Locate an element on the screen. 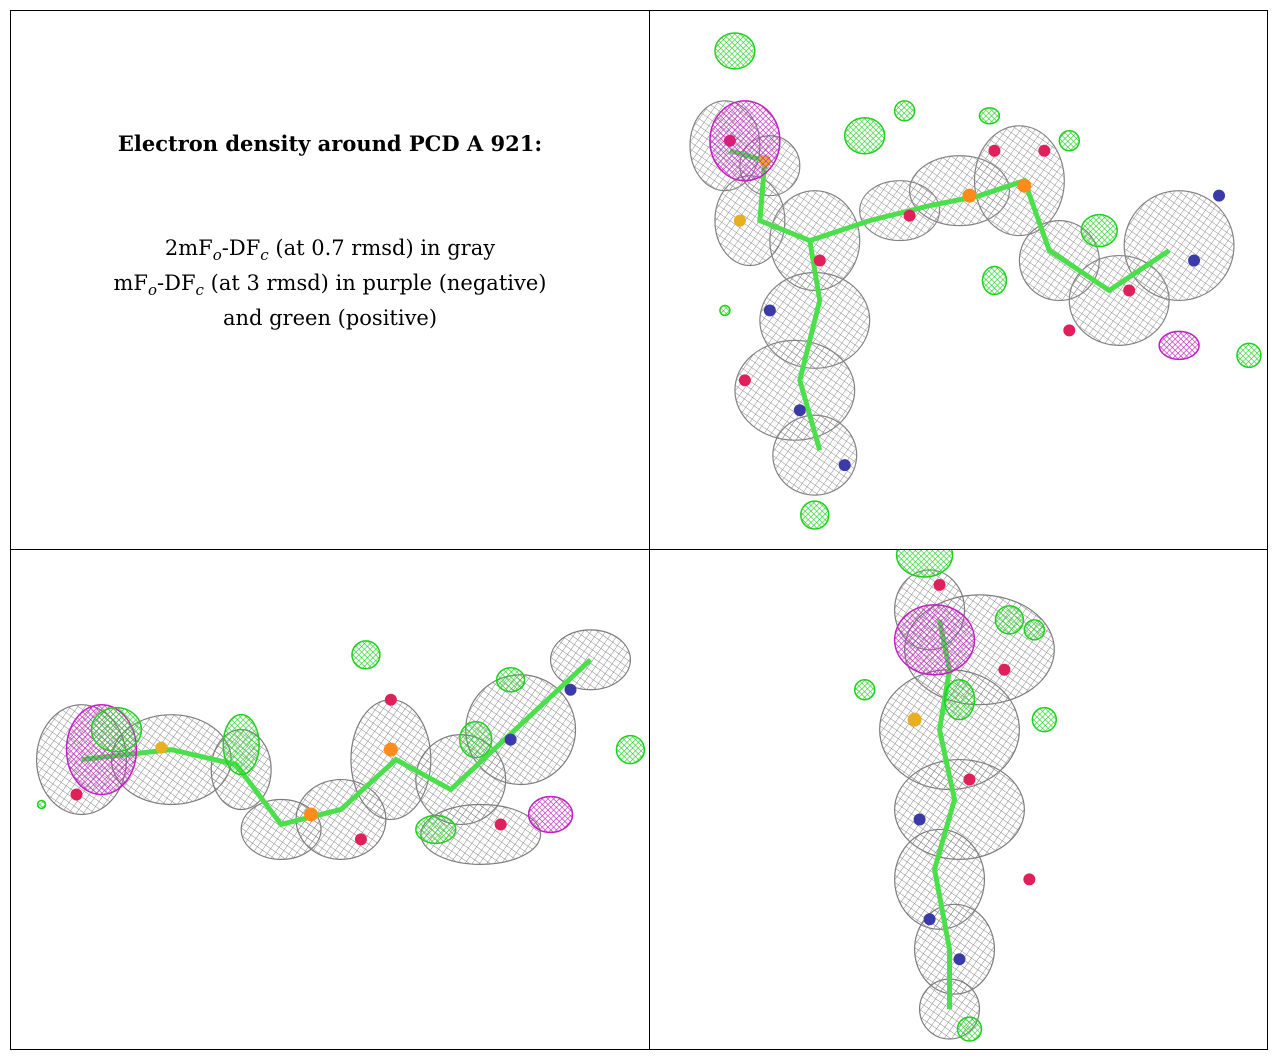 The image size is (1278, 1057). bonds-carbon is located at coordinates (337, 742).